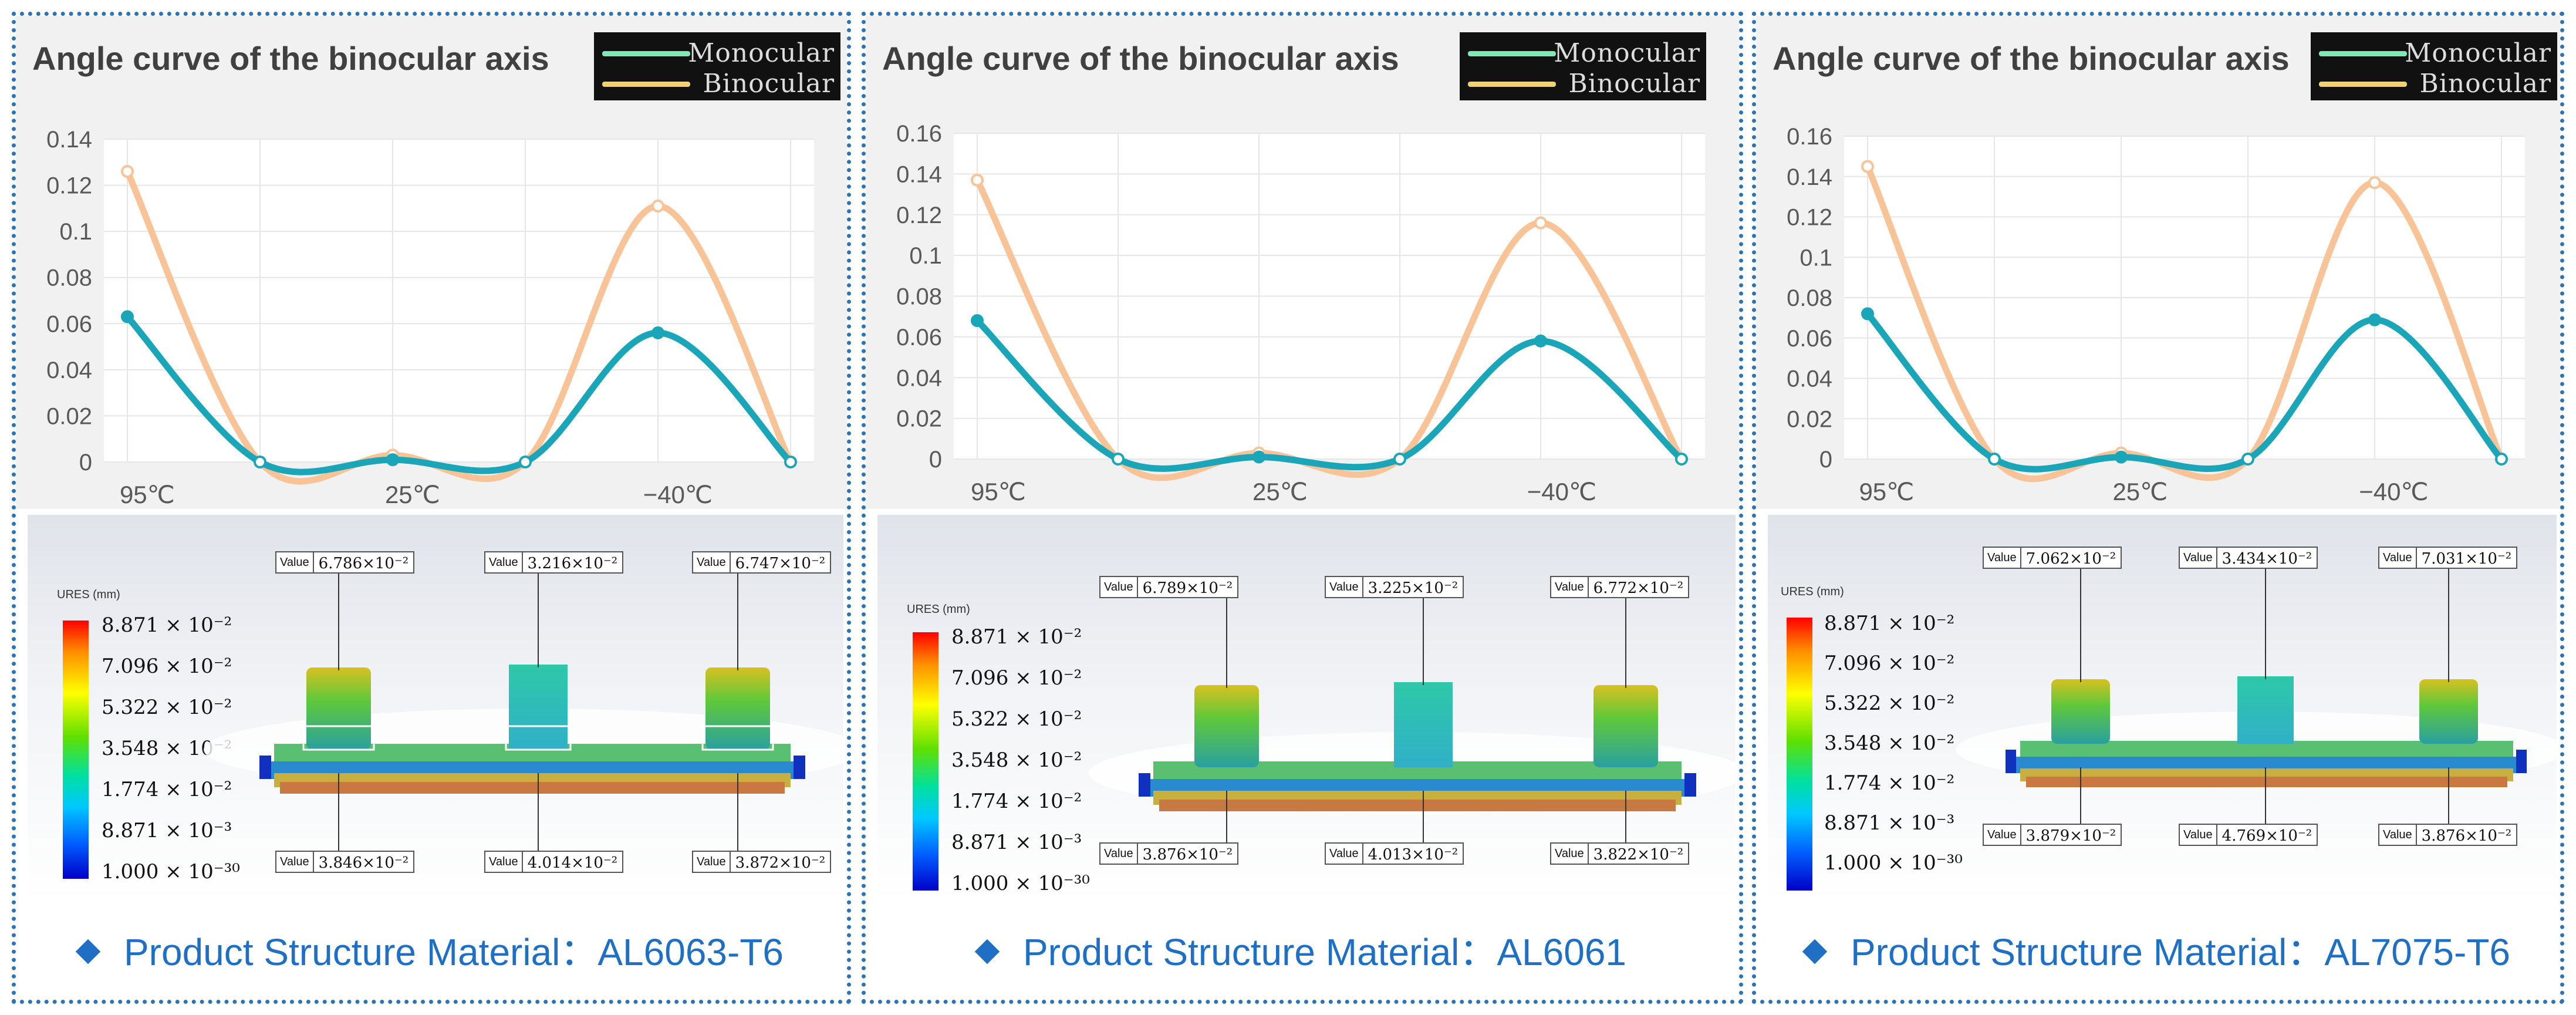  I want to click on legend-swatch-binocular, so click(2363, 85).